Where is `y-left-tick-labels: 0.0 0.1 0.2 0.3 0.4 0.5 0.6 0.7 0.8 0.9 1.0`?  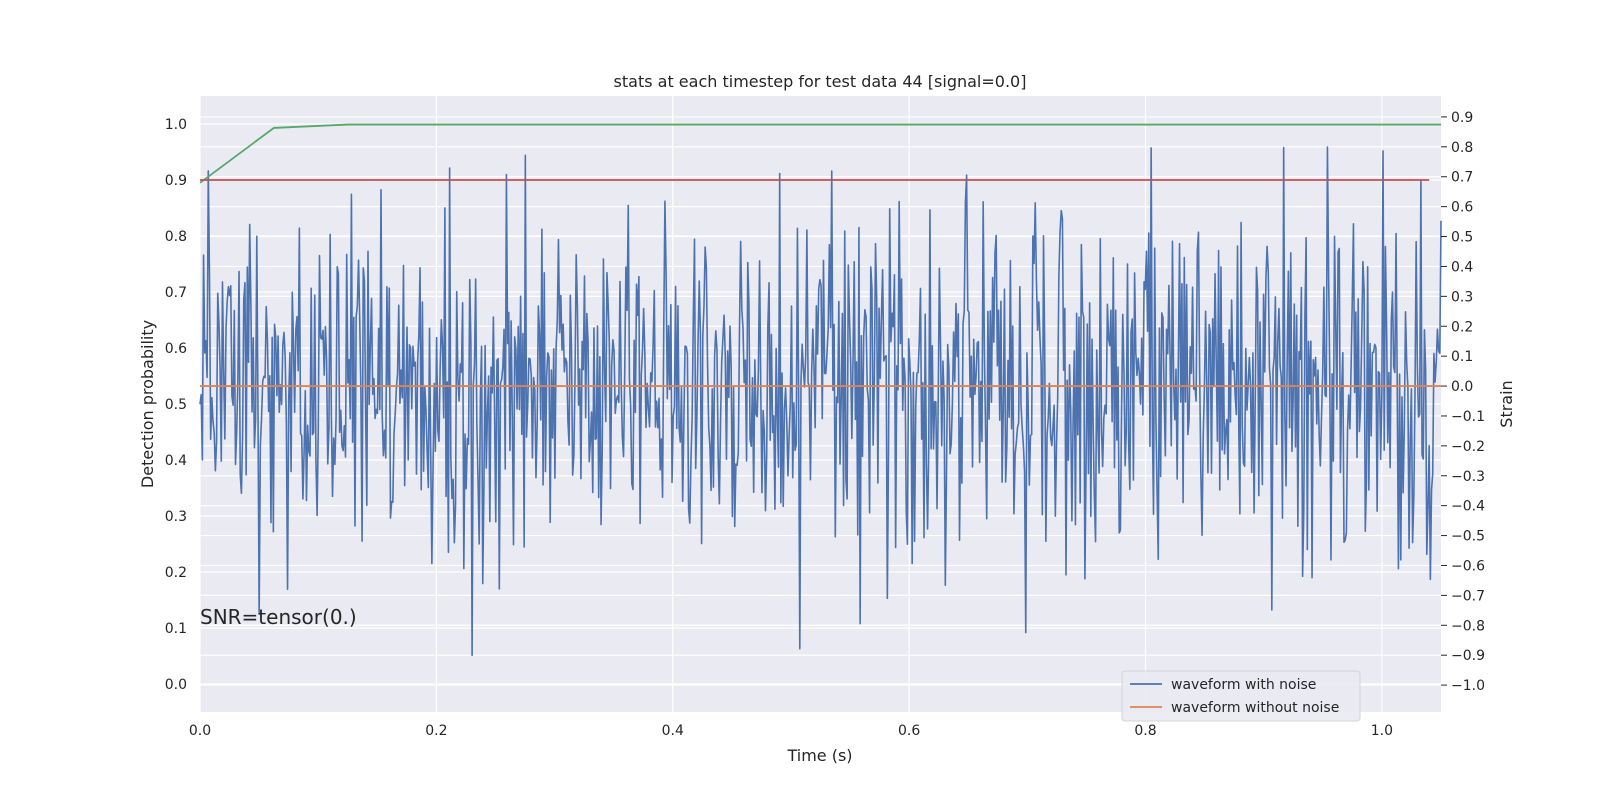
y-left-tick-labels: 0.0 0.1 0.2 0.3 0.4 0.5 0.6 0.7 0.8 0.9 1.0 is located at coordinates (176, 405).